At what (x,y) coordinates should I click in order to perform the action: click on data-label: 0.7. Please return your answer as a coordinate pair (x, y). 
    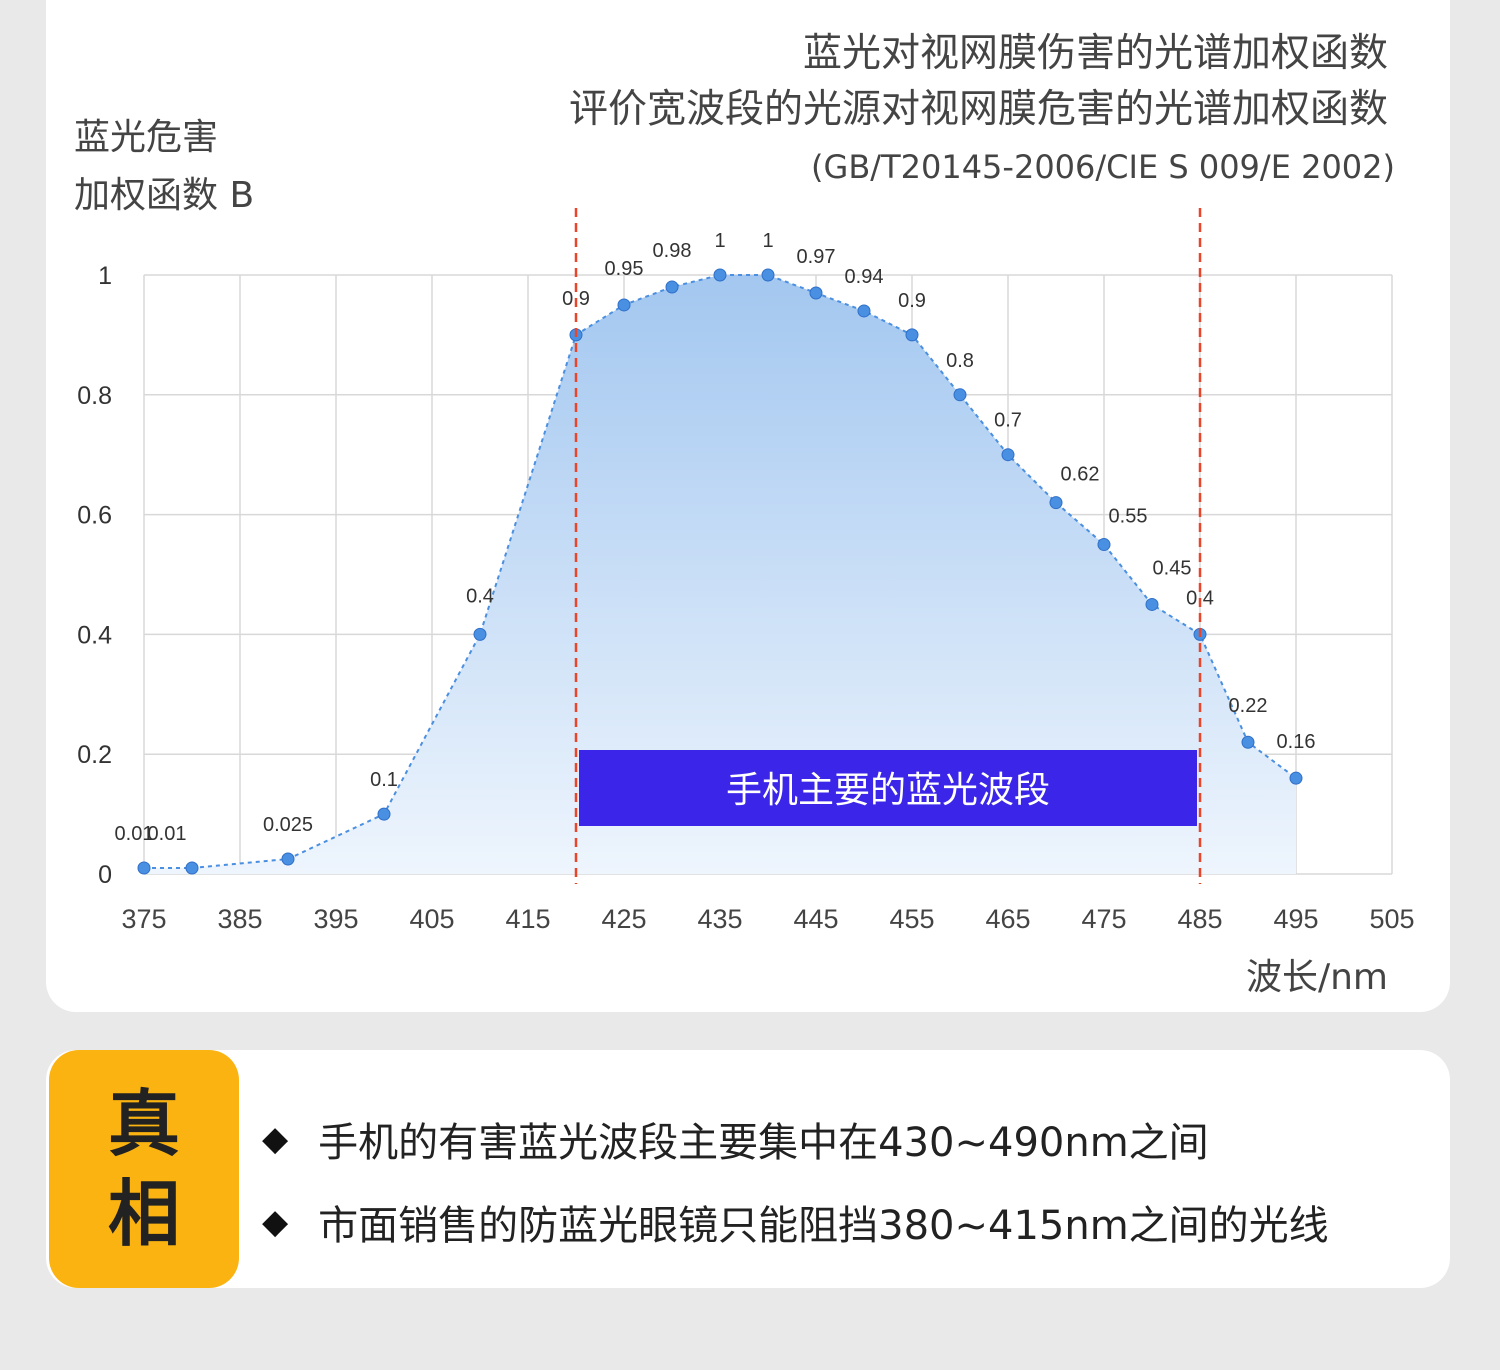
    Looking at the image, I should click on (1008, 421).